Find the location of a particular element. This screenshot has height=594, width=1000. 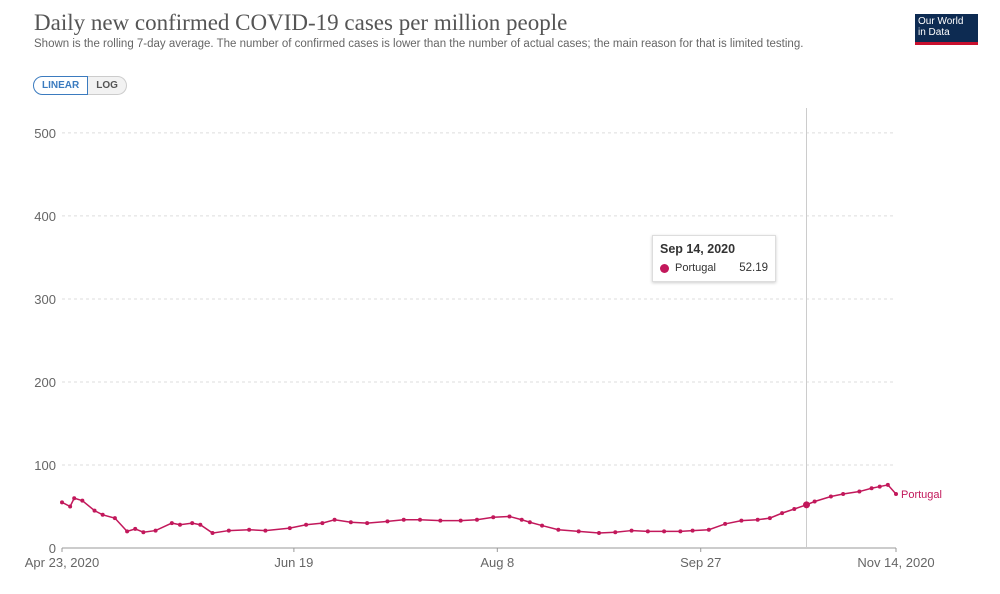

x-tick-label: Aug 8 is located at coordinates (497, 562).